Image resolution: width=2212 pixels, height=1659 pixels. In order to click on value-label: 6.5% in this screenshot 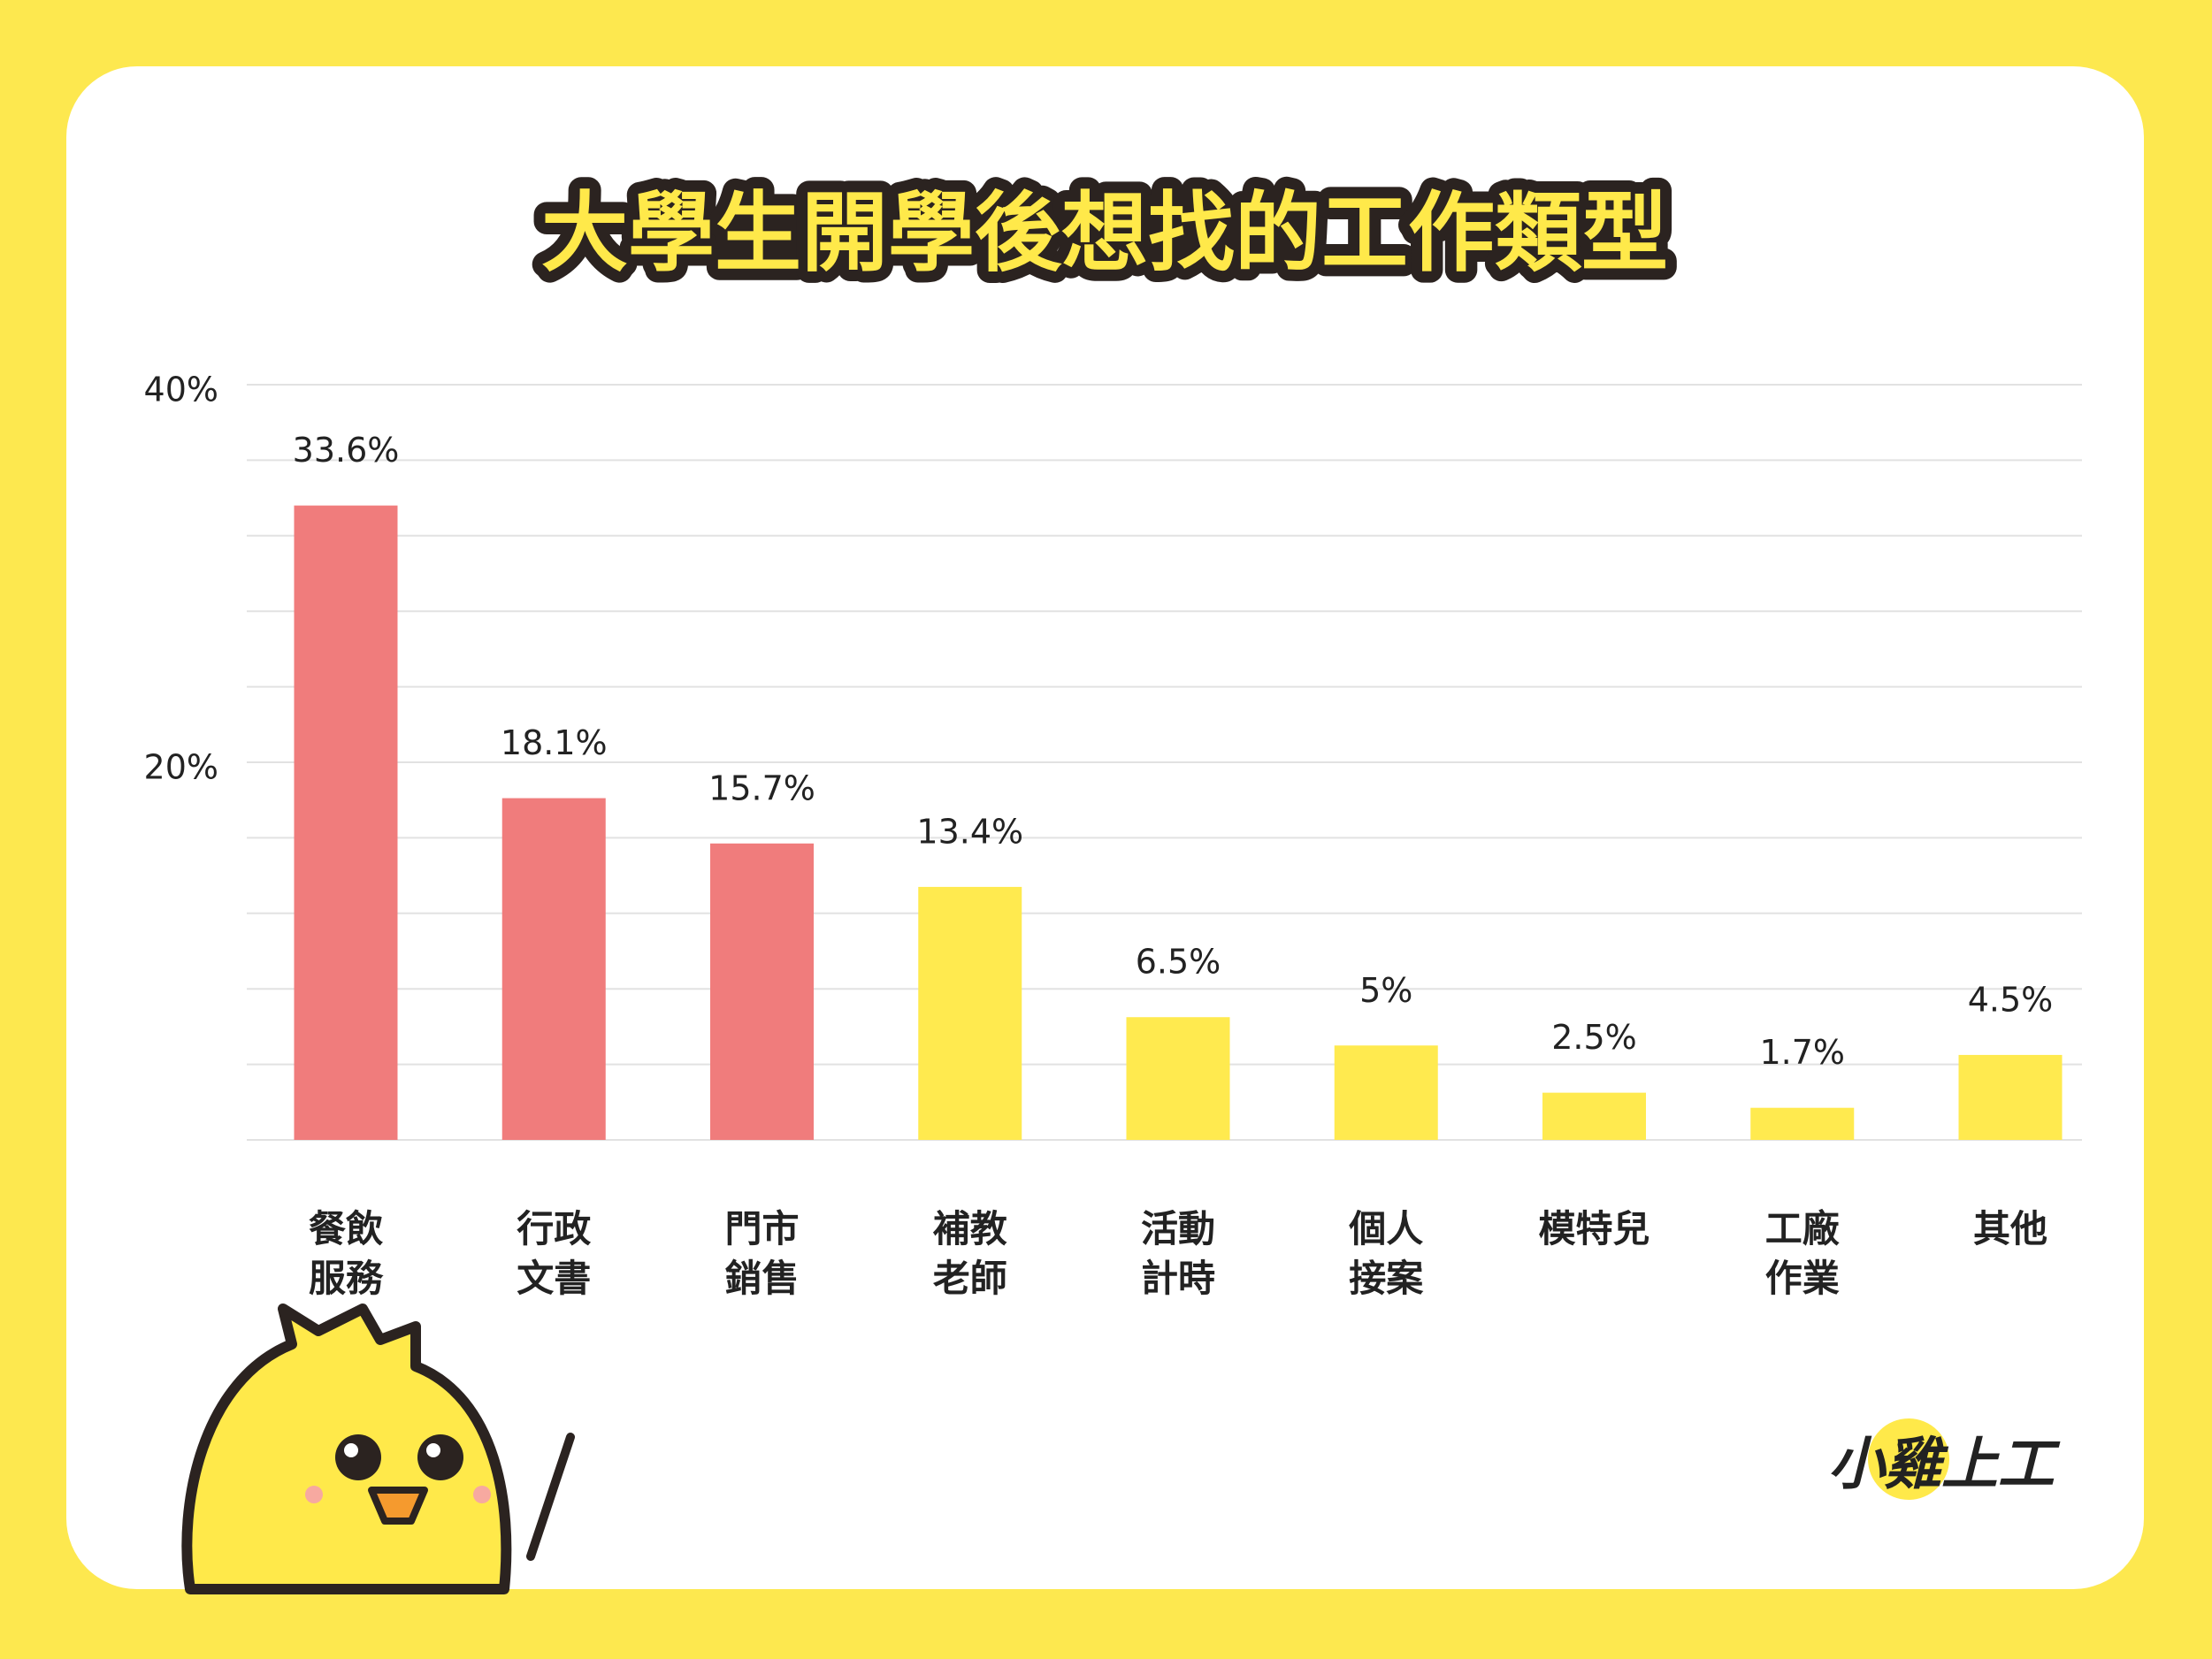, I will do `click(1178, 963)`.